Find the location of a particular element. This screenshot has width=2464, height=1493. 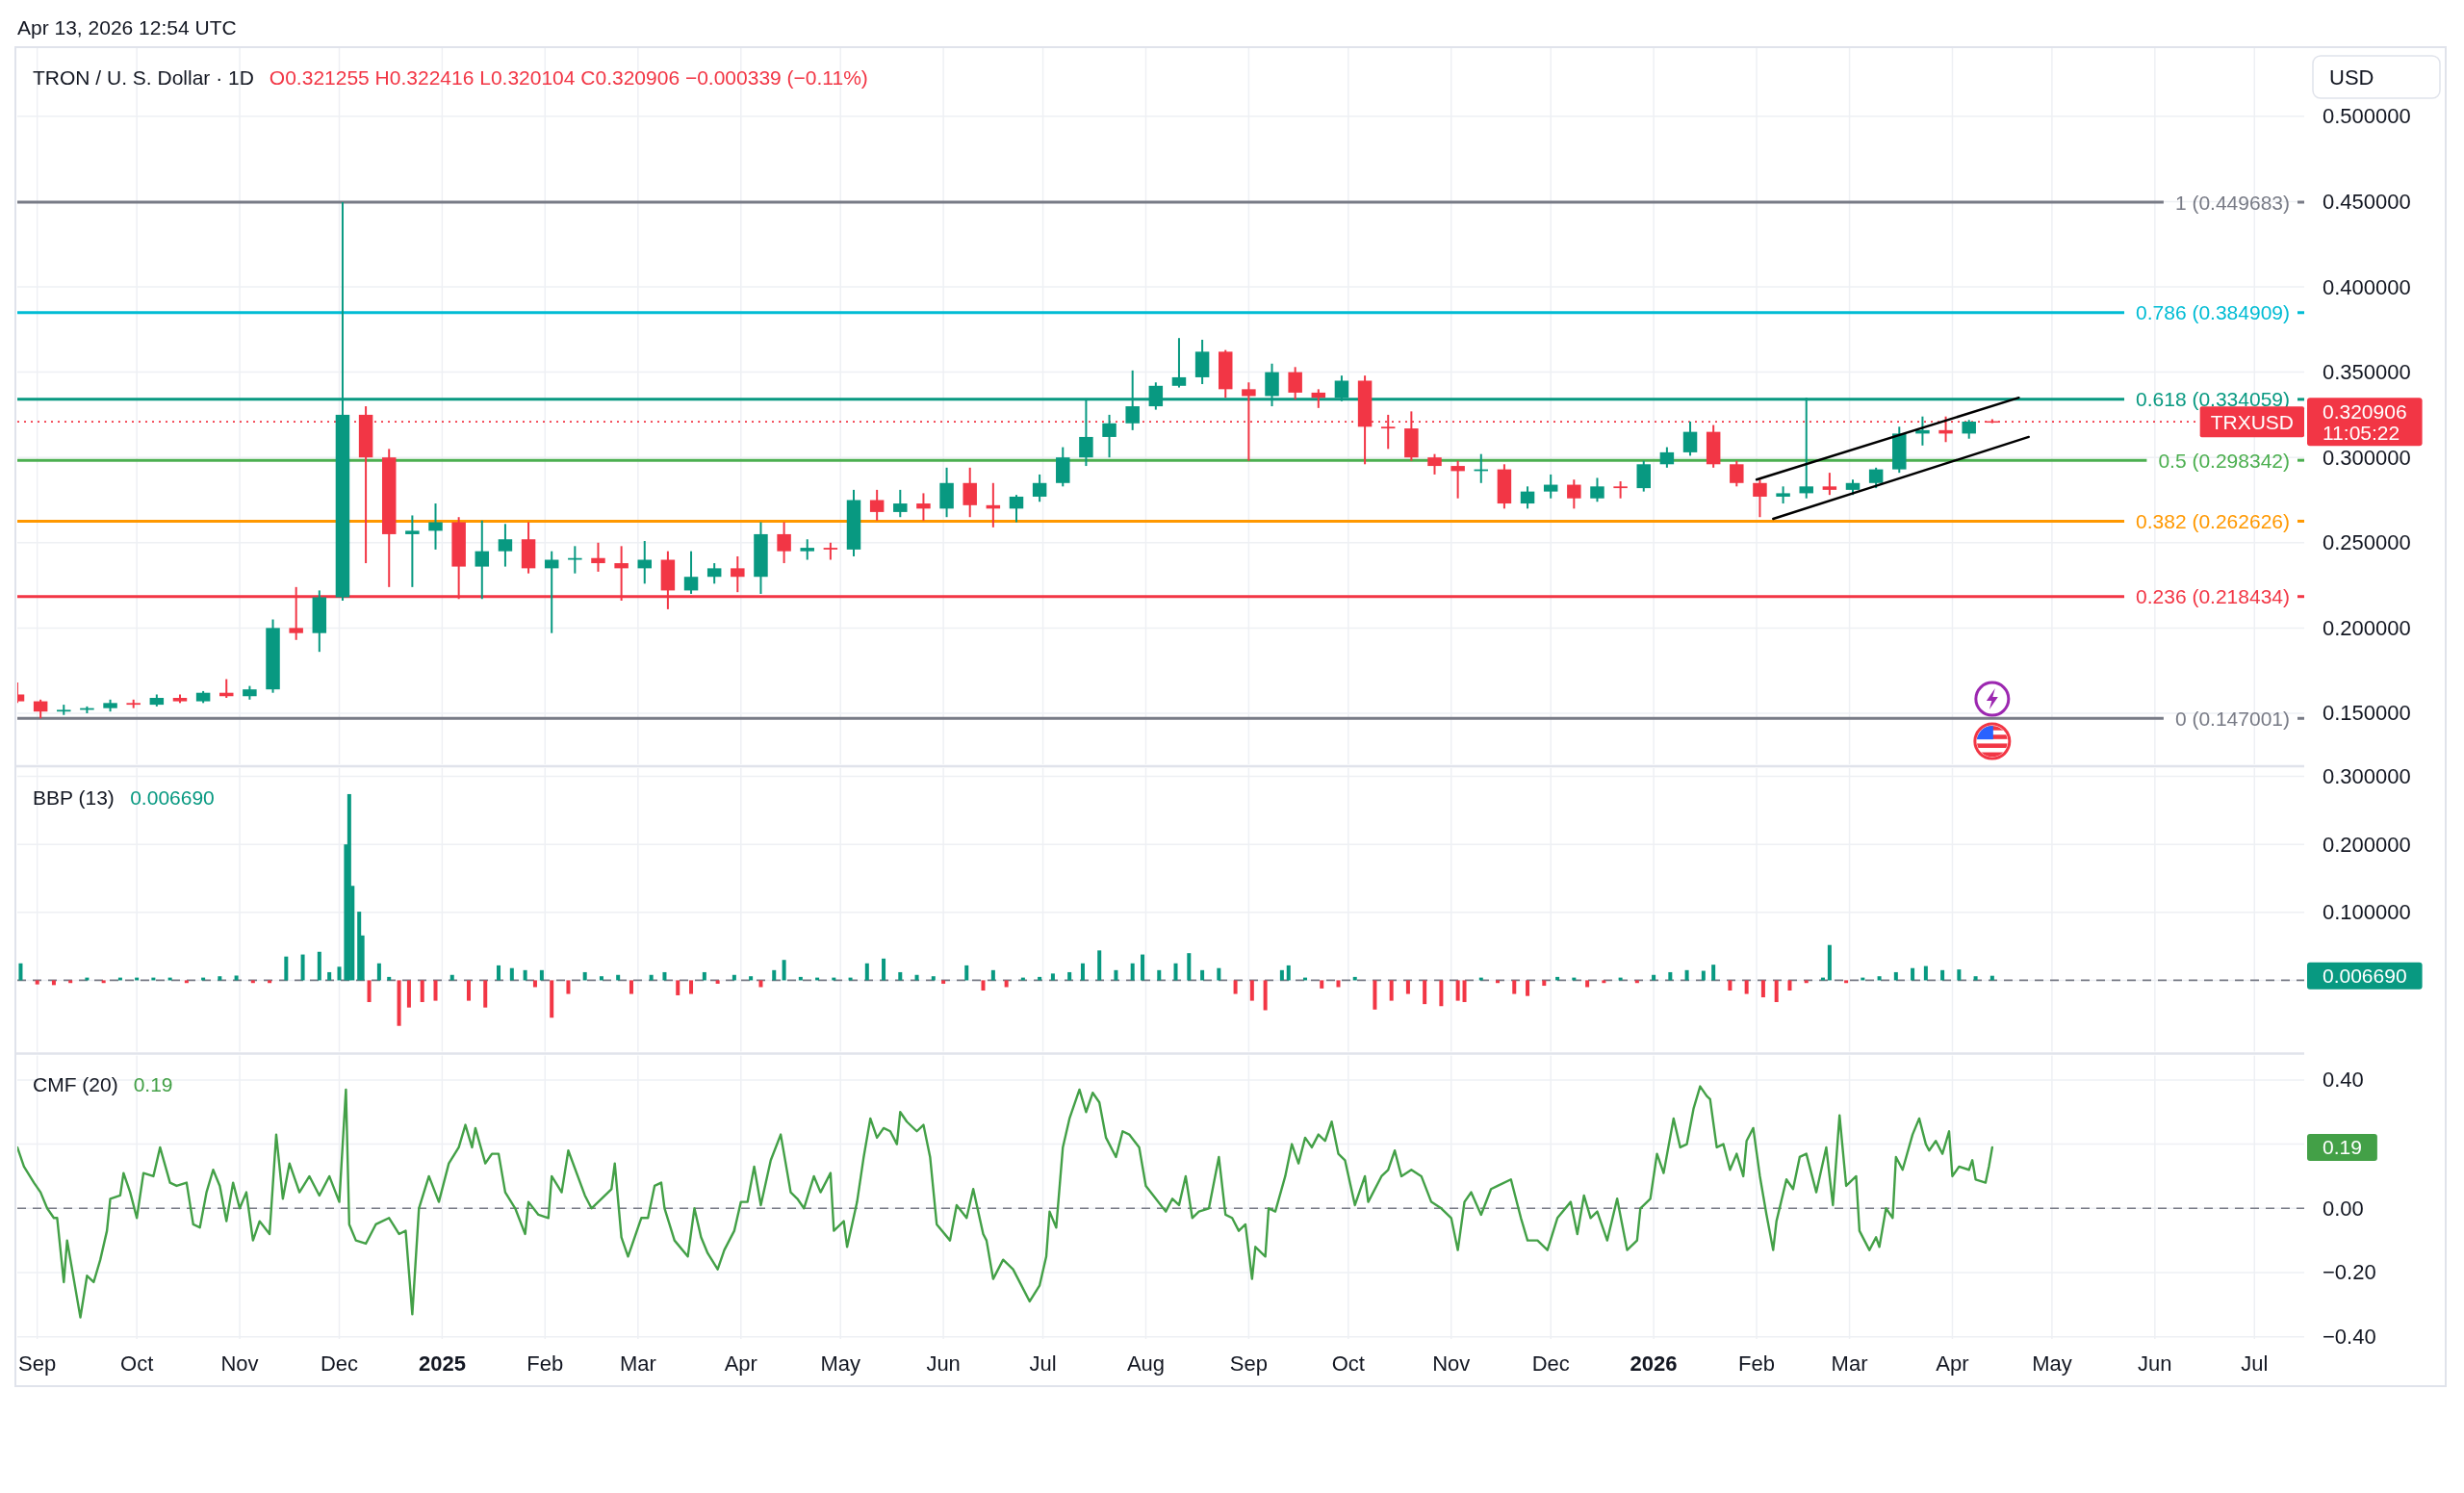

ref-line-label: 0.382 (0.262626) is located at coordinates (2213, 520).